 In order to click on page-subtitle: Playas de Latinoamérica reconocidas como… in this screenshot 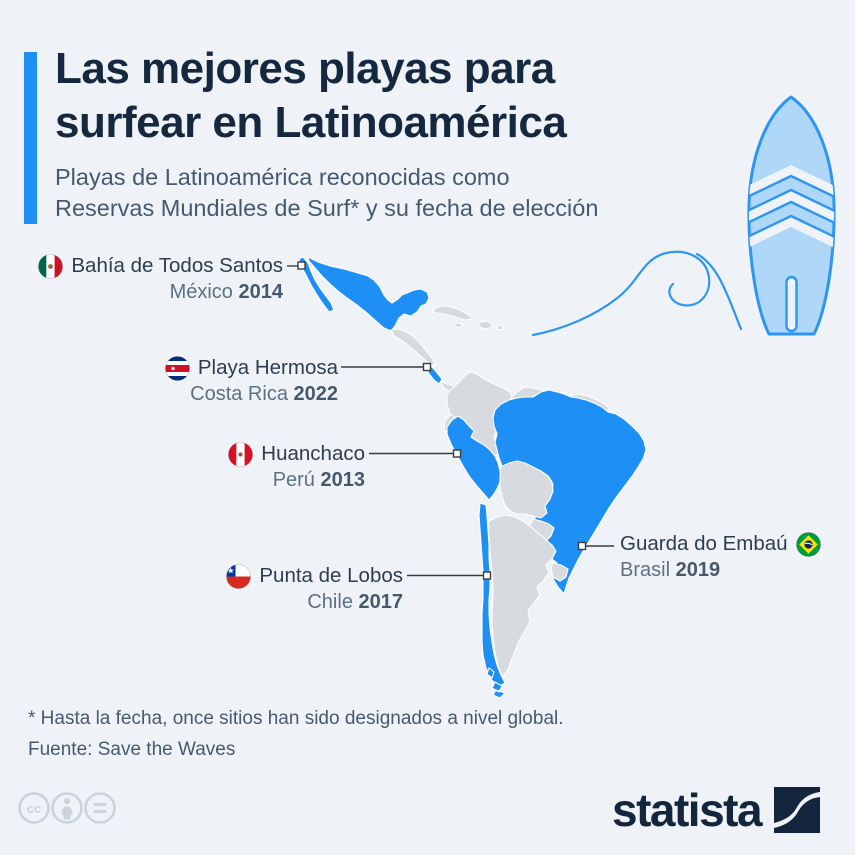, I will do `click(326, 193)`.